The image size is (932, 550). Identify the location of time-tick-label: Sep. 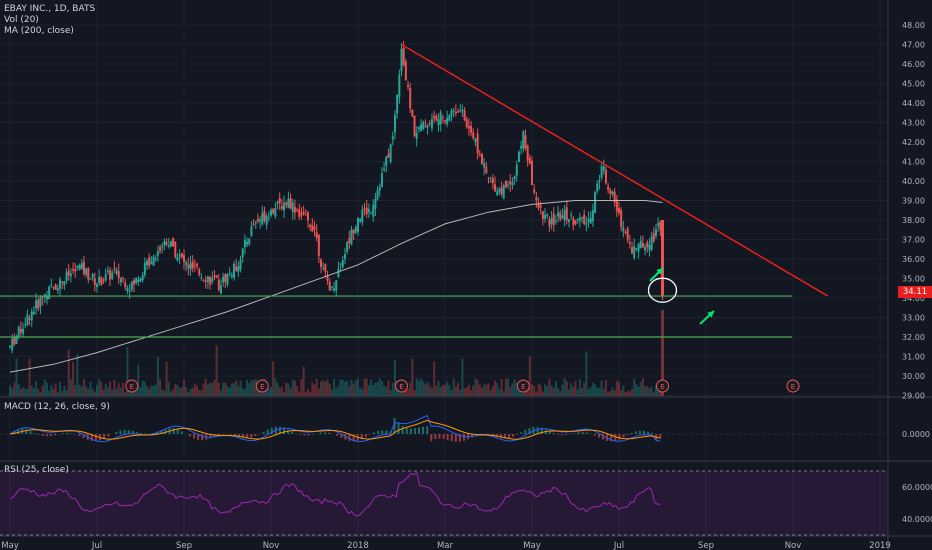
(706, 545).